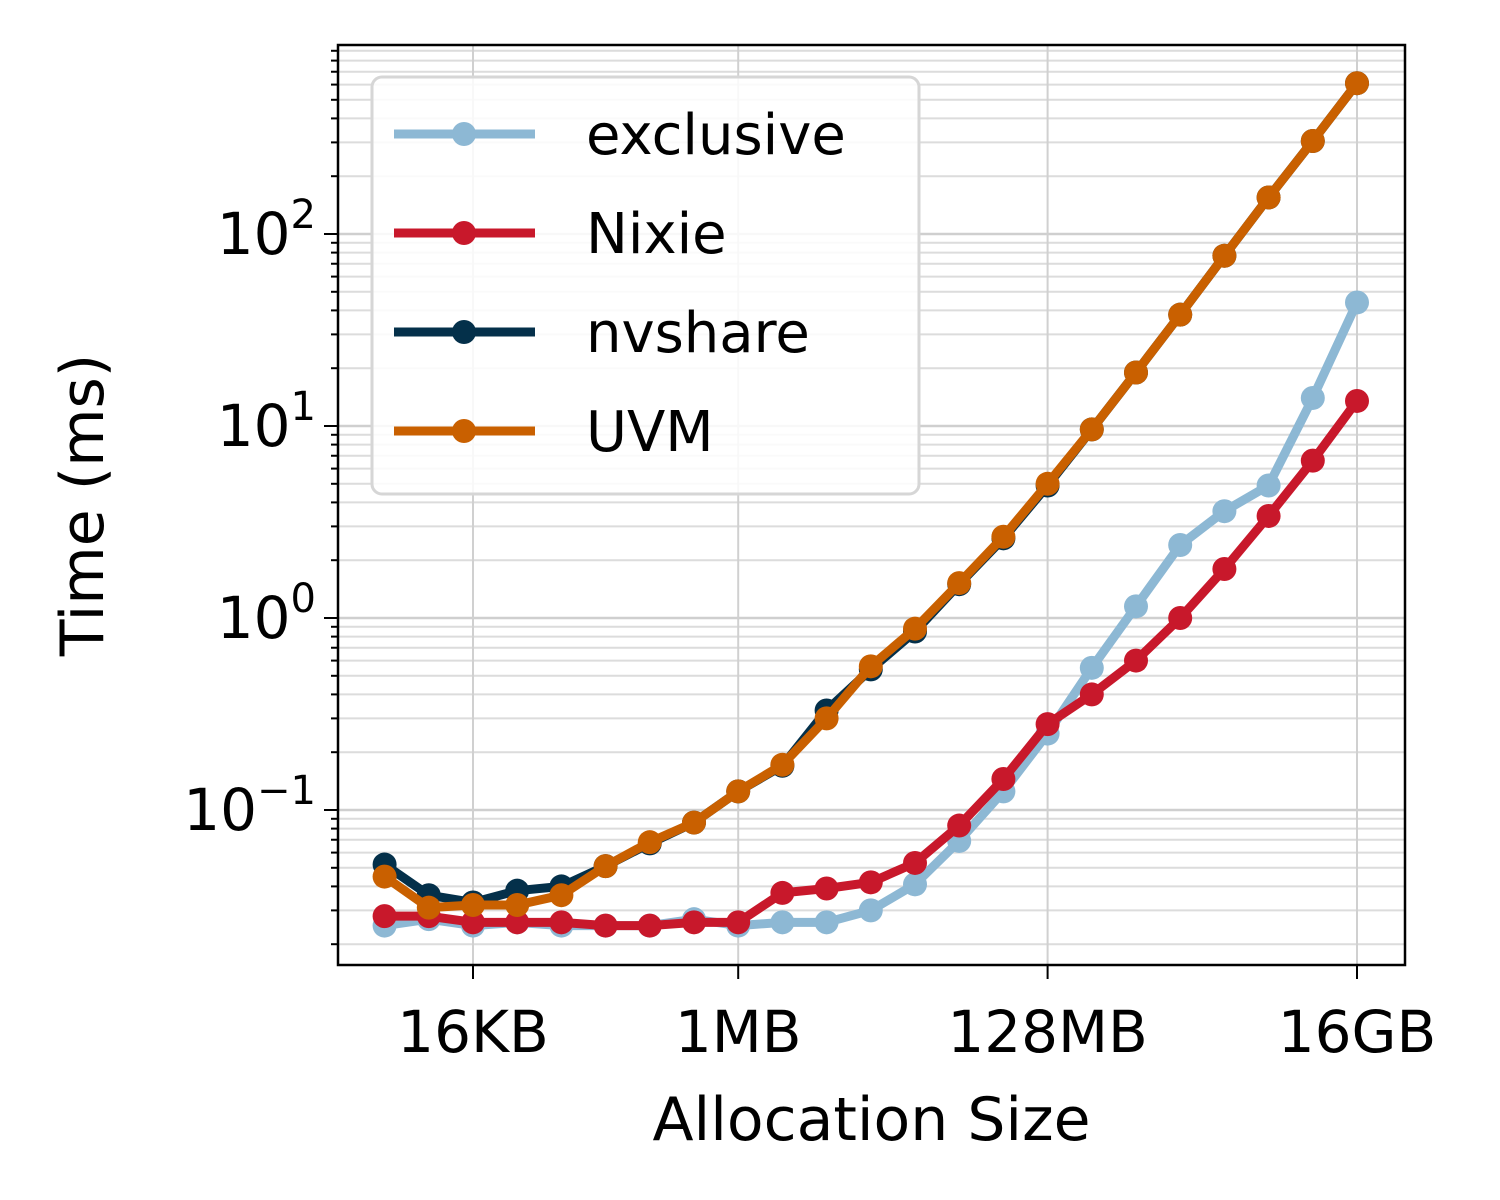  I want to click on legend: exclusive Nixie nvshare UVM, so click(645, 285).